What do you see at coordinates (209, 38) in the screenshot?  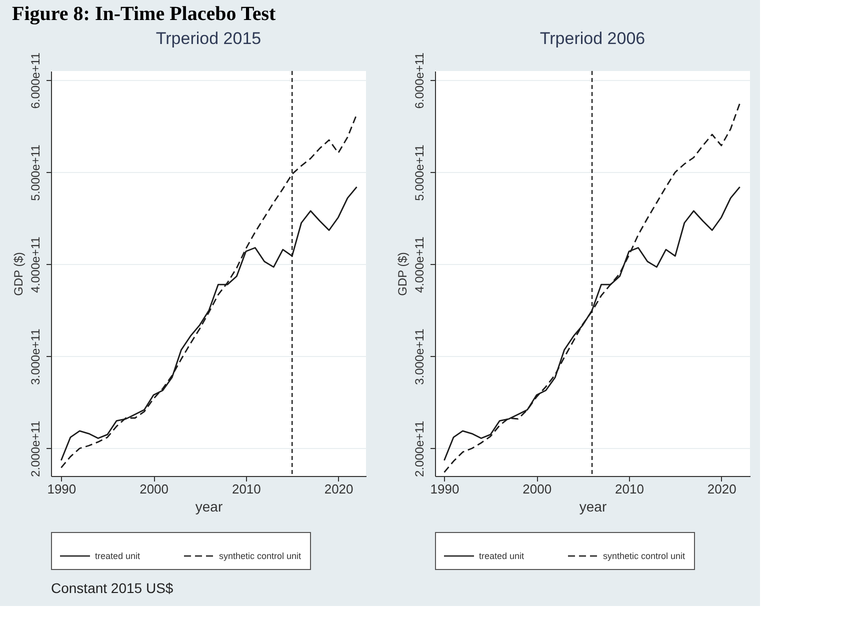 I see `chart-title: Trperiod 2015` at bounding box center [209, 38].